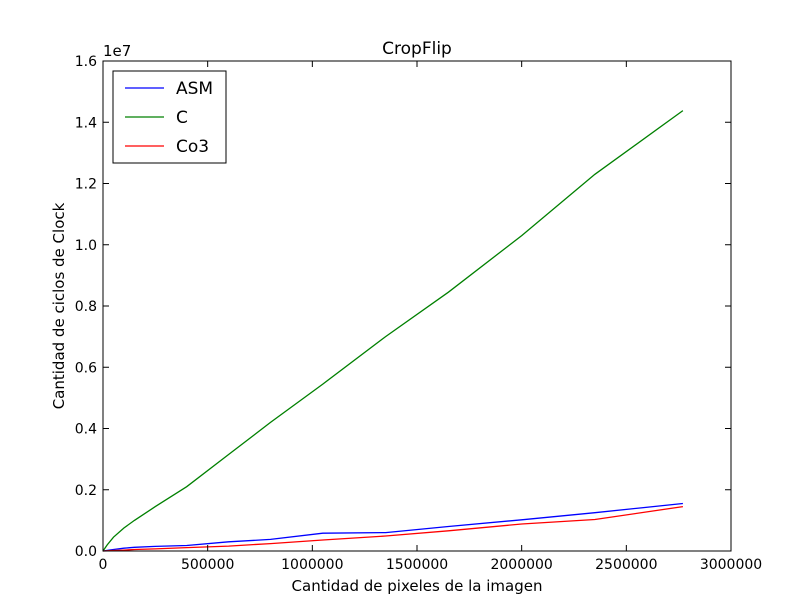 Image resolution: width=812 pixels, height=612 pixels. Describe the element at coordinates (521, 565) in the screenshot. I see `x-tick-label: 2000000` at that location.